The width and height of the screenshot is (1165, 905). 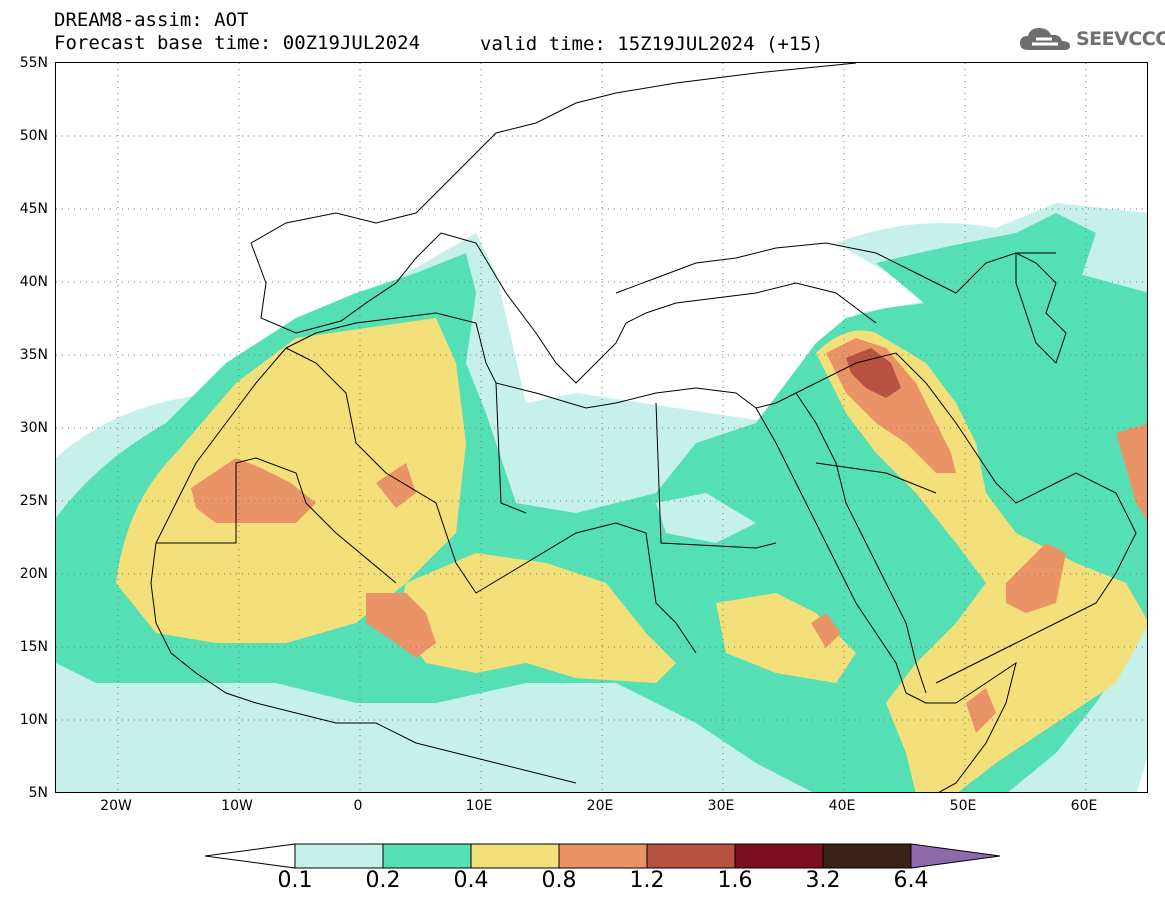 What do you see at coordinates (647, 880) in the screenshot?
I see `colorbar-label: 1.2` at bounding box center [647, 880].